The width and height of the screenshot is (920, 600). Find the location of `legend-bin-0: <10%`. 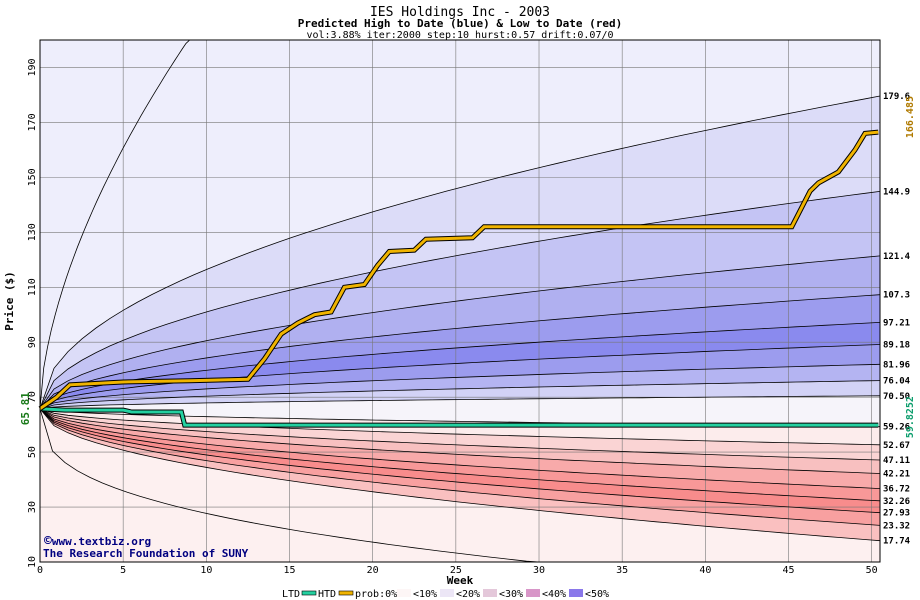

legend-bin-0: <10% is located at coordinates (425, 594).